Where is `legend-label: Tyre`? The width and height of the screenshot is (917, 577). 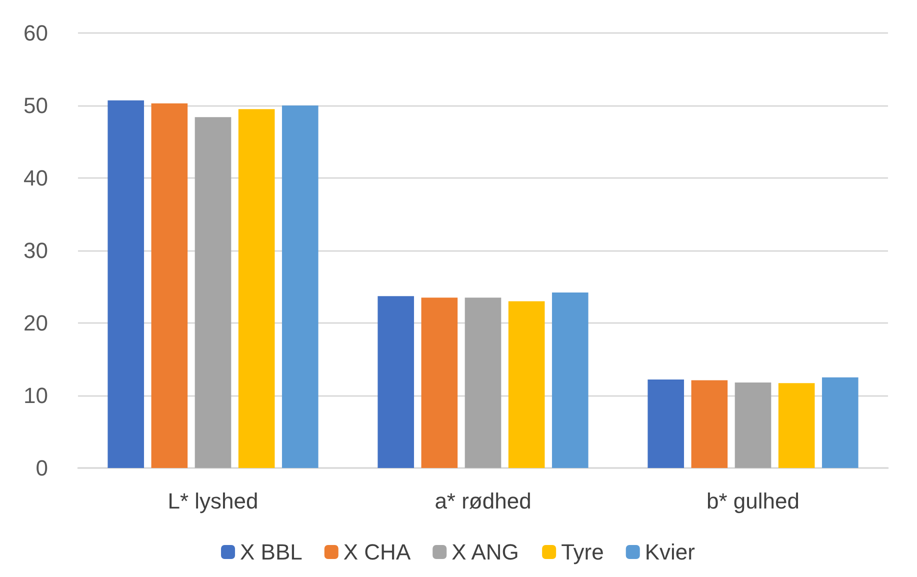 legend-label: Tyre is located at coordinates (582, 552).